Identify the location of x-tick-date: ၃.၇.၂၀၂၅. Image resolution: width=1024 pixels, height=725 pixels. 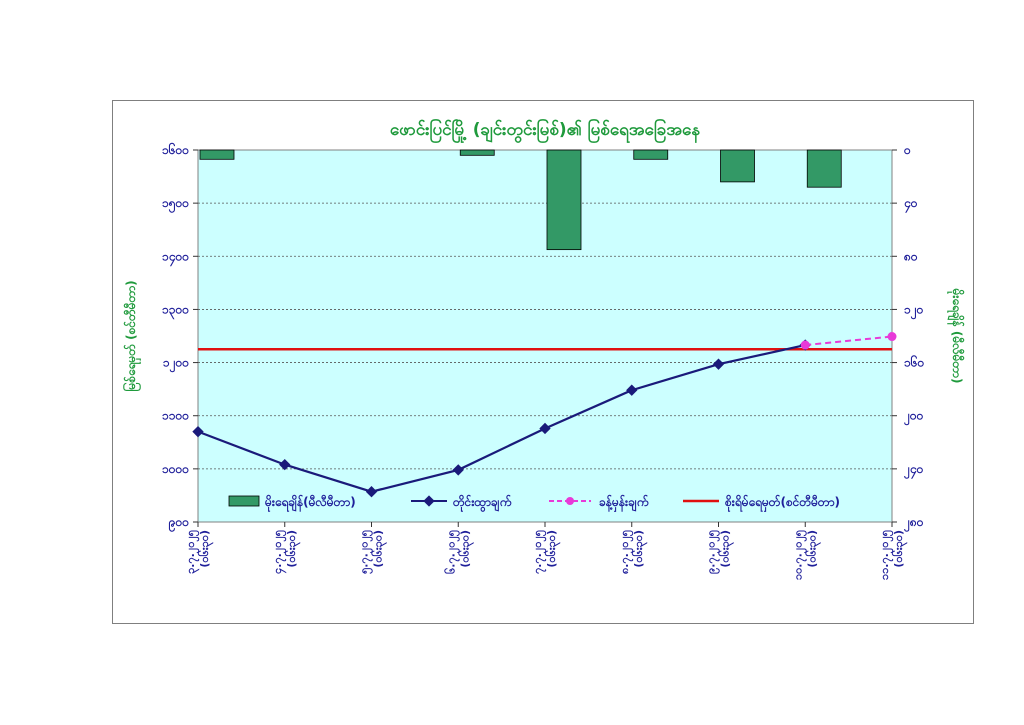
(192, 551).